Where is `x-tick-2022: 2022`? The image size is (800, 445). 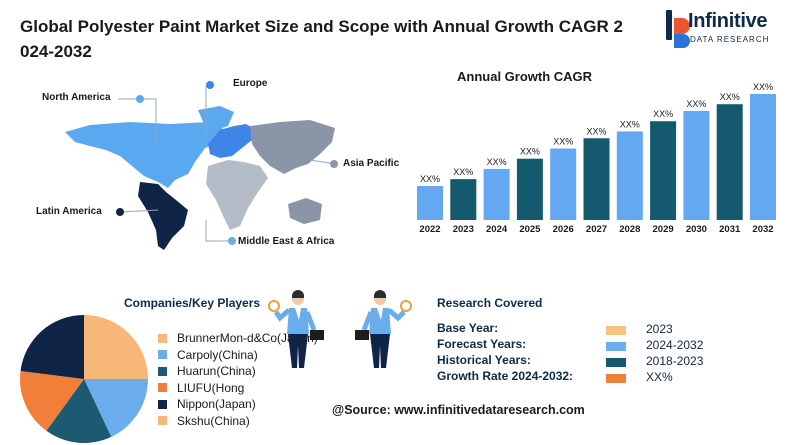 x-tick-2022: 2022 is located at coordinates (429, 229).